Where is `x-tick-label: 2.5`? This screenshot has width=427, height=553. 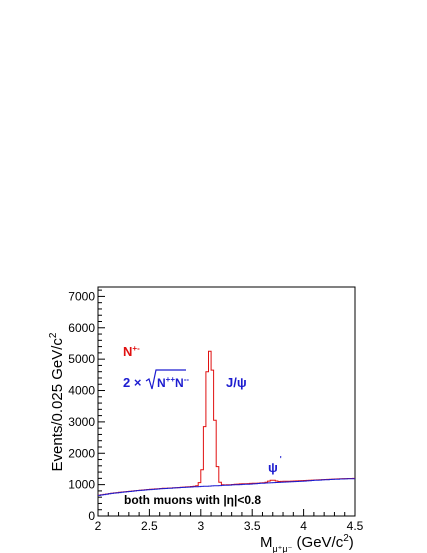 x-tick-label: 2.5 is located at coordinates (149, 526).